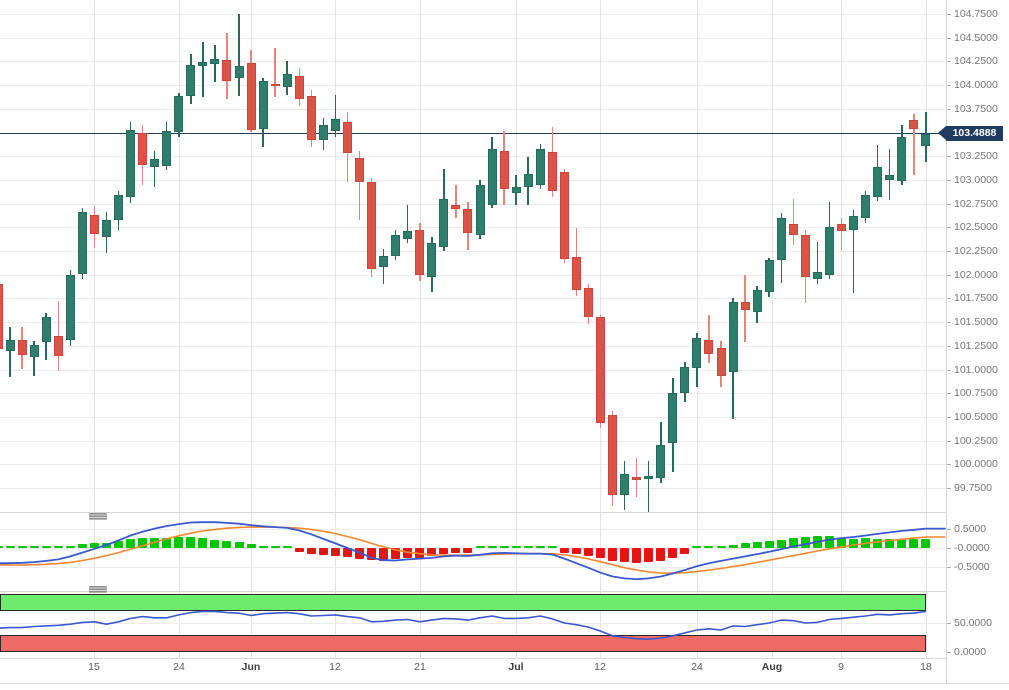  Describe the element at coordinates (976, 85) in the screenshot. I see `price-tick-label: 104.0000` at that location.